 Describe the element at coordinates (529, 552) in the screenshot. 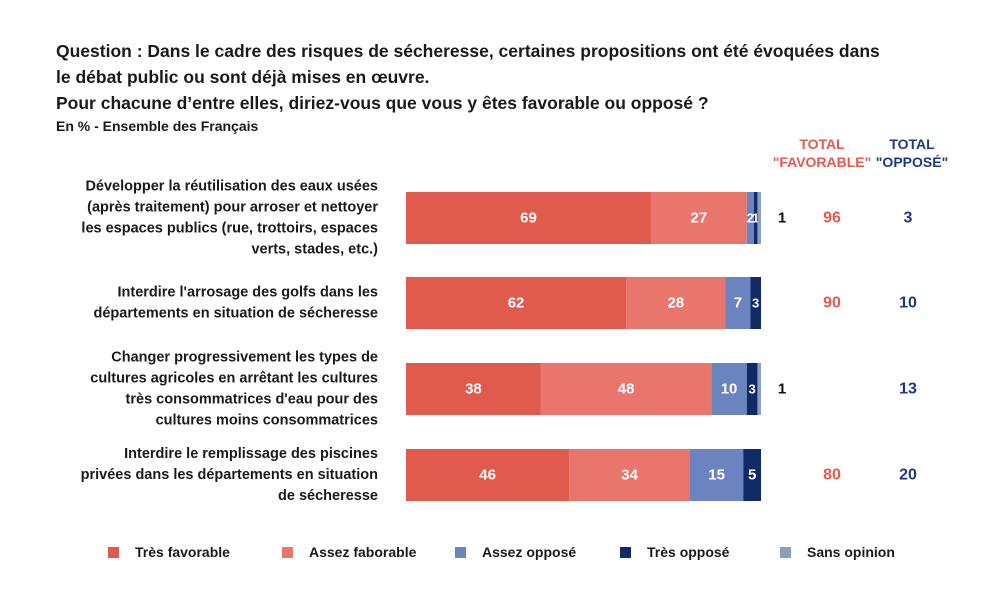

I see `legend-label: Assez opposé` at that location.